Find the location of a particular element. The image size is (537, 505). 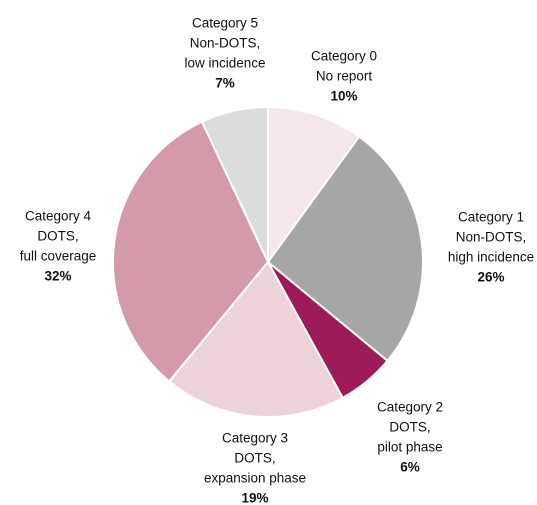

slice-percent: 10% is located at coordinates (343, 96).